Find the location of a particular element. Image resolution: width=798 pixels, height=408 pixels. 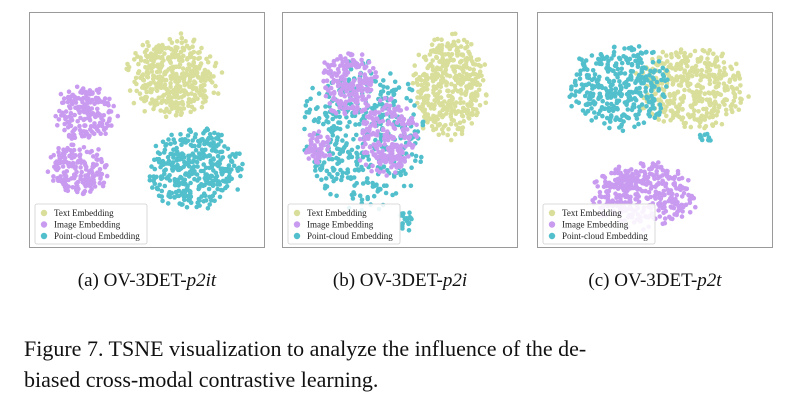

subcaption-c: (c) OV-3DET-p2t is located at coordinates (655, 281).